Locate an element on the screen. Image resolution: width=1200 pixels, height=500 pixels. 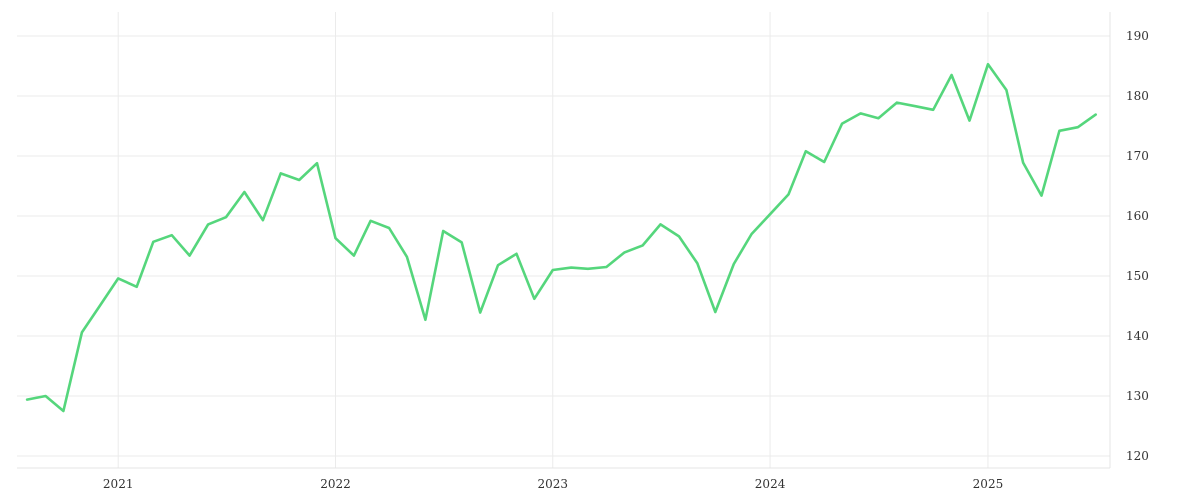
y-tick-label-140: 140 is located at coordinates (1137, 336).